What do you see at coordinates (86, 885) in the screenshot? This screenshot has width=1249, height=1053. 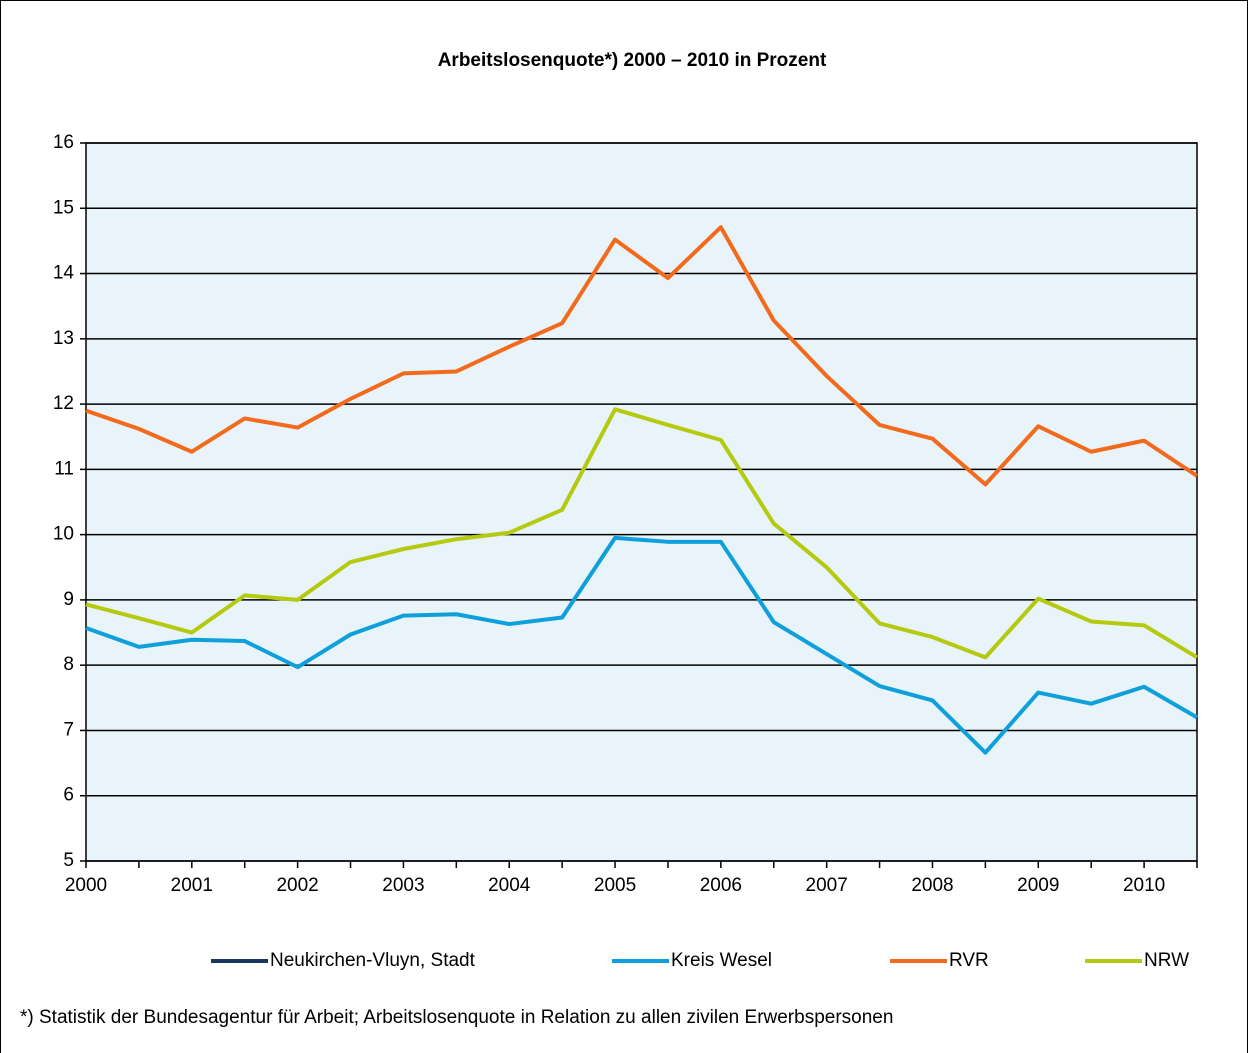 I see `x-tick-label: 2000` at bounding box center [86, 885].